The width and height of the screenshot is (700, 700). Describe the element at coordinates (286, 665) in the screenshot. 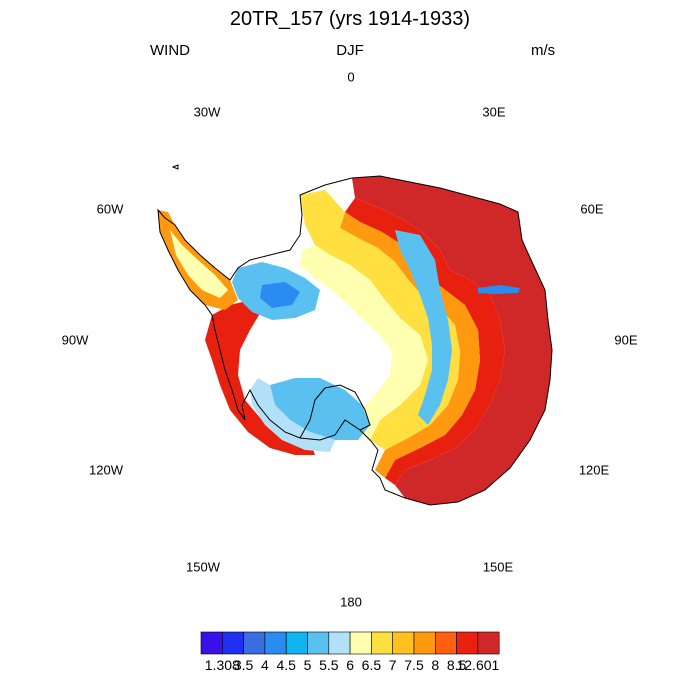

I see `colorbar-label-3: 4.5` at that location.